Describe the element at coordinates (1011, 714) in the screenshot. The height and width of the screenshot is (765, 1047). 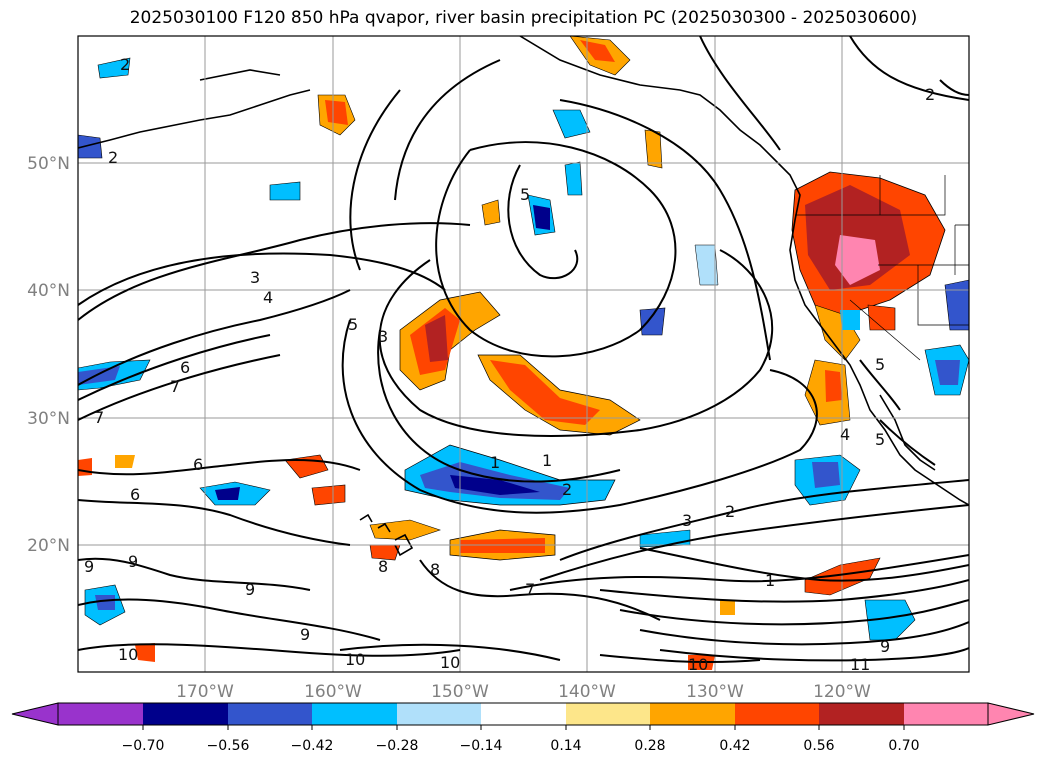
I see `colorbar-max-extend` at that location.